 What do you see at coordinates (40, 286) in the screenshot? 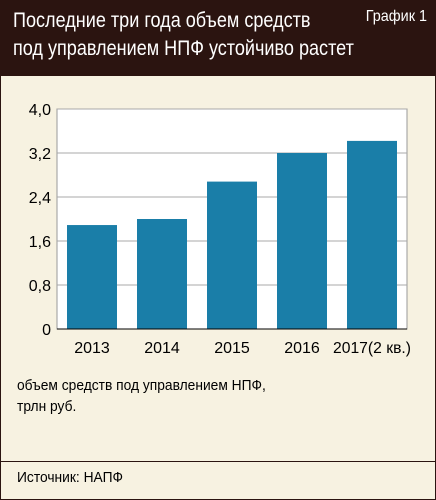
I see `y-tick-label: 0,8` at bounding box center [40, 286].